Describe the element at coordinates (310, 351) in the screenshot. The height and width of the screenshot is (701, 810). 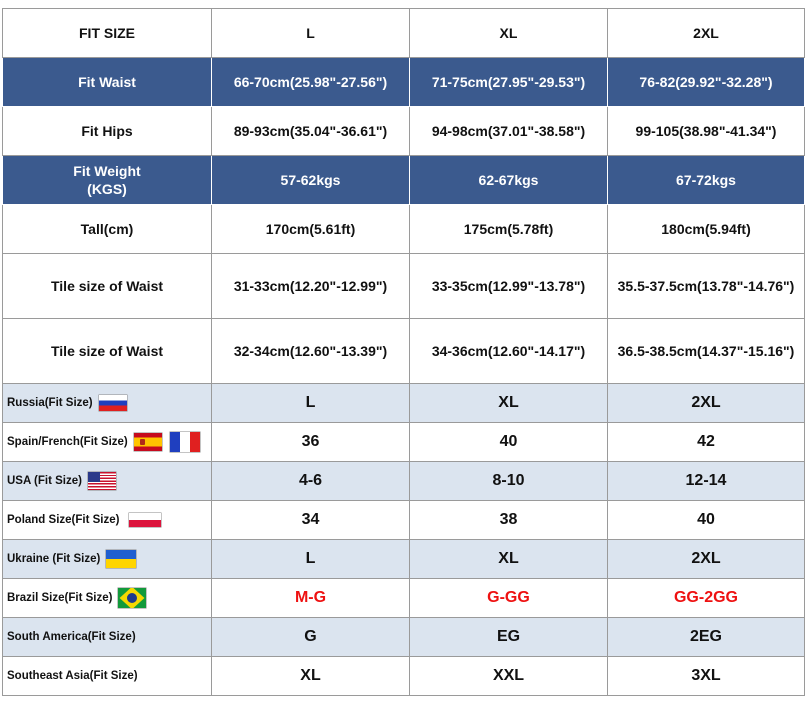
I see `tile-waist-2-l: 32-34cm(12.60"-13.39")` at that location.